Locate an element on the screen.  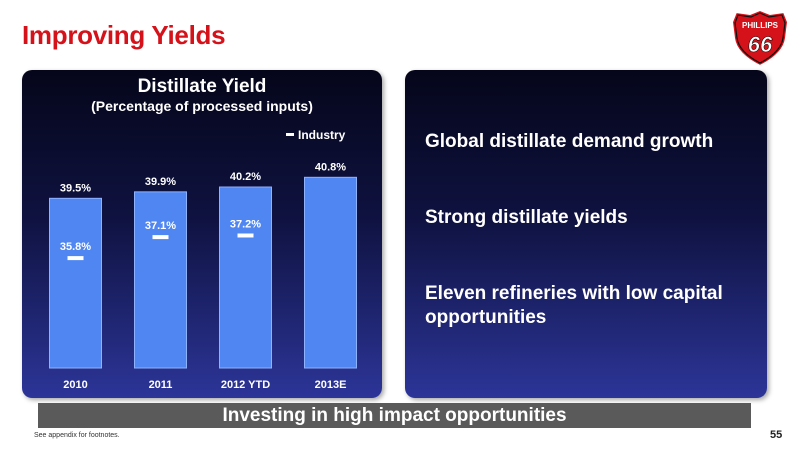
x-tick-label: 2010 is located at coordinates (75, 385).